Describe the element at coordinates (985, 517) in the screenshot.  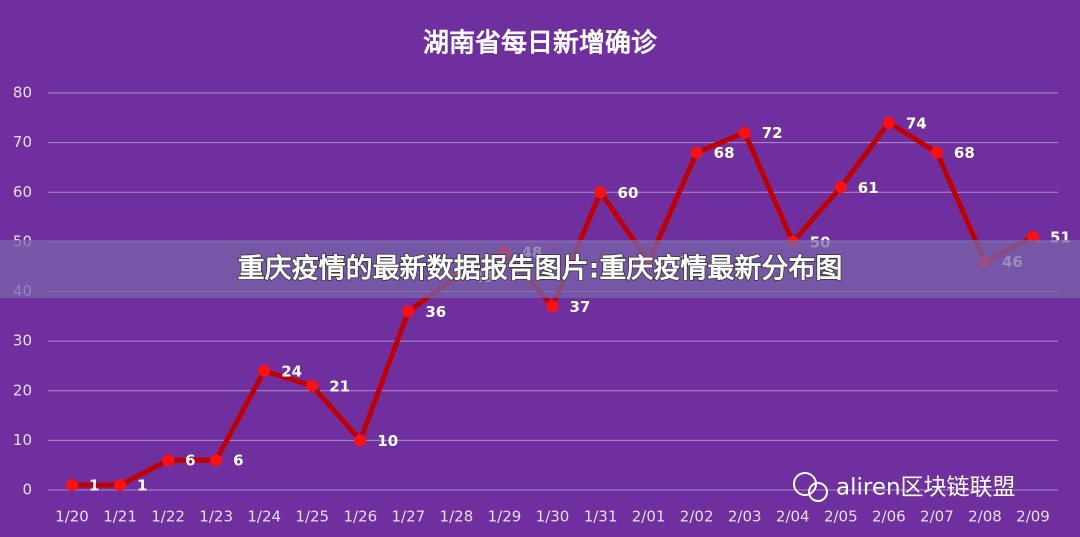
I see `x-tick-label: 2/08` at that location.